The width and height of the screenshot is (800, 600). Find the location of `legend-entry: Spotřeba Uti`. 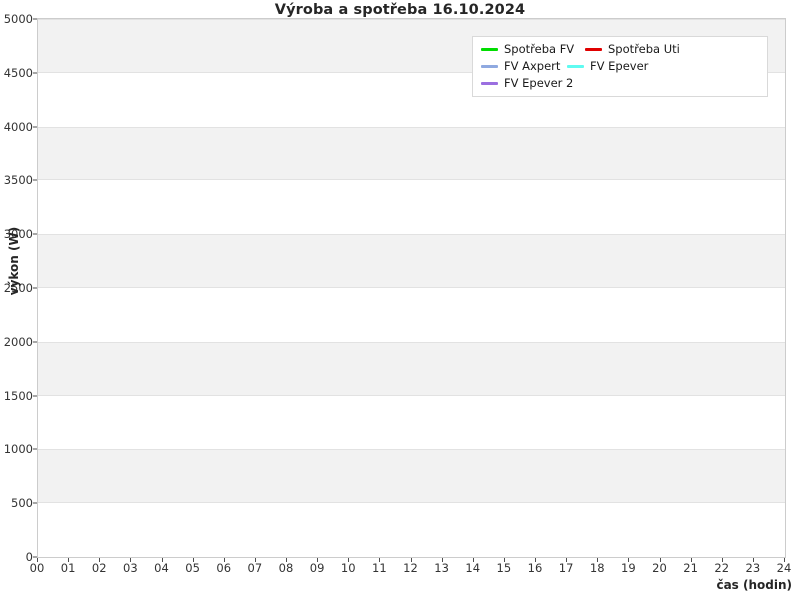

legend-entry: Spotřeba Uti is located at coordinates (631, 49).